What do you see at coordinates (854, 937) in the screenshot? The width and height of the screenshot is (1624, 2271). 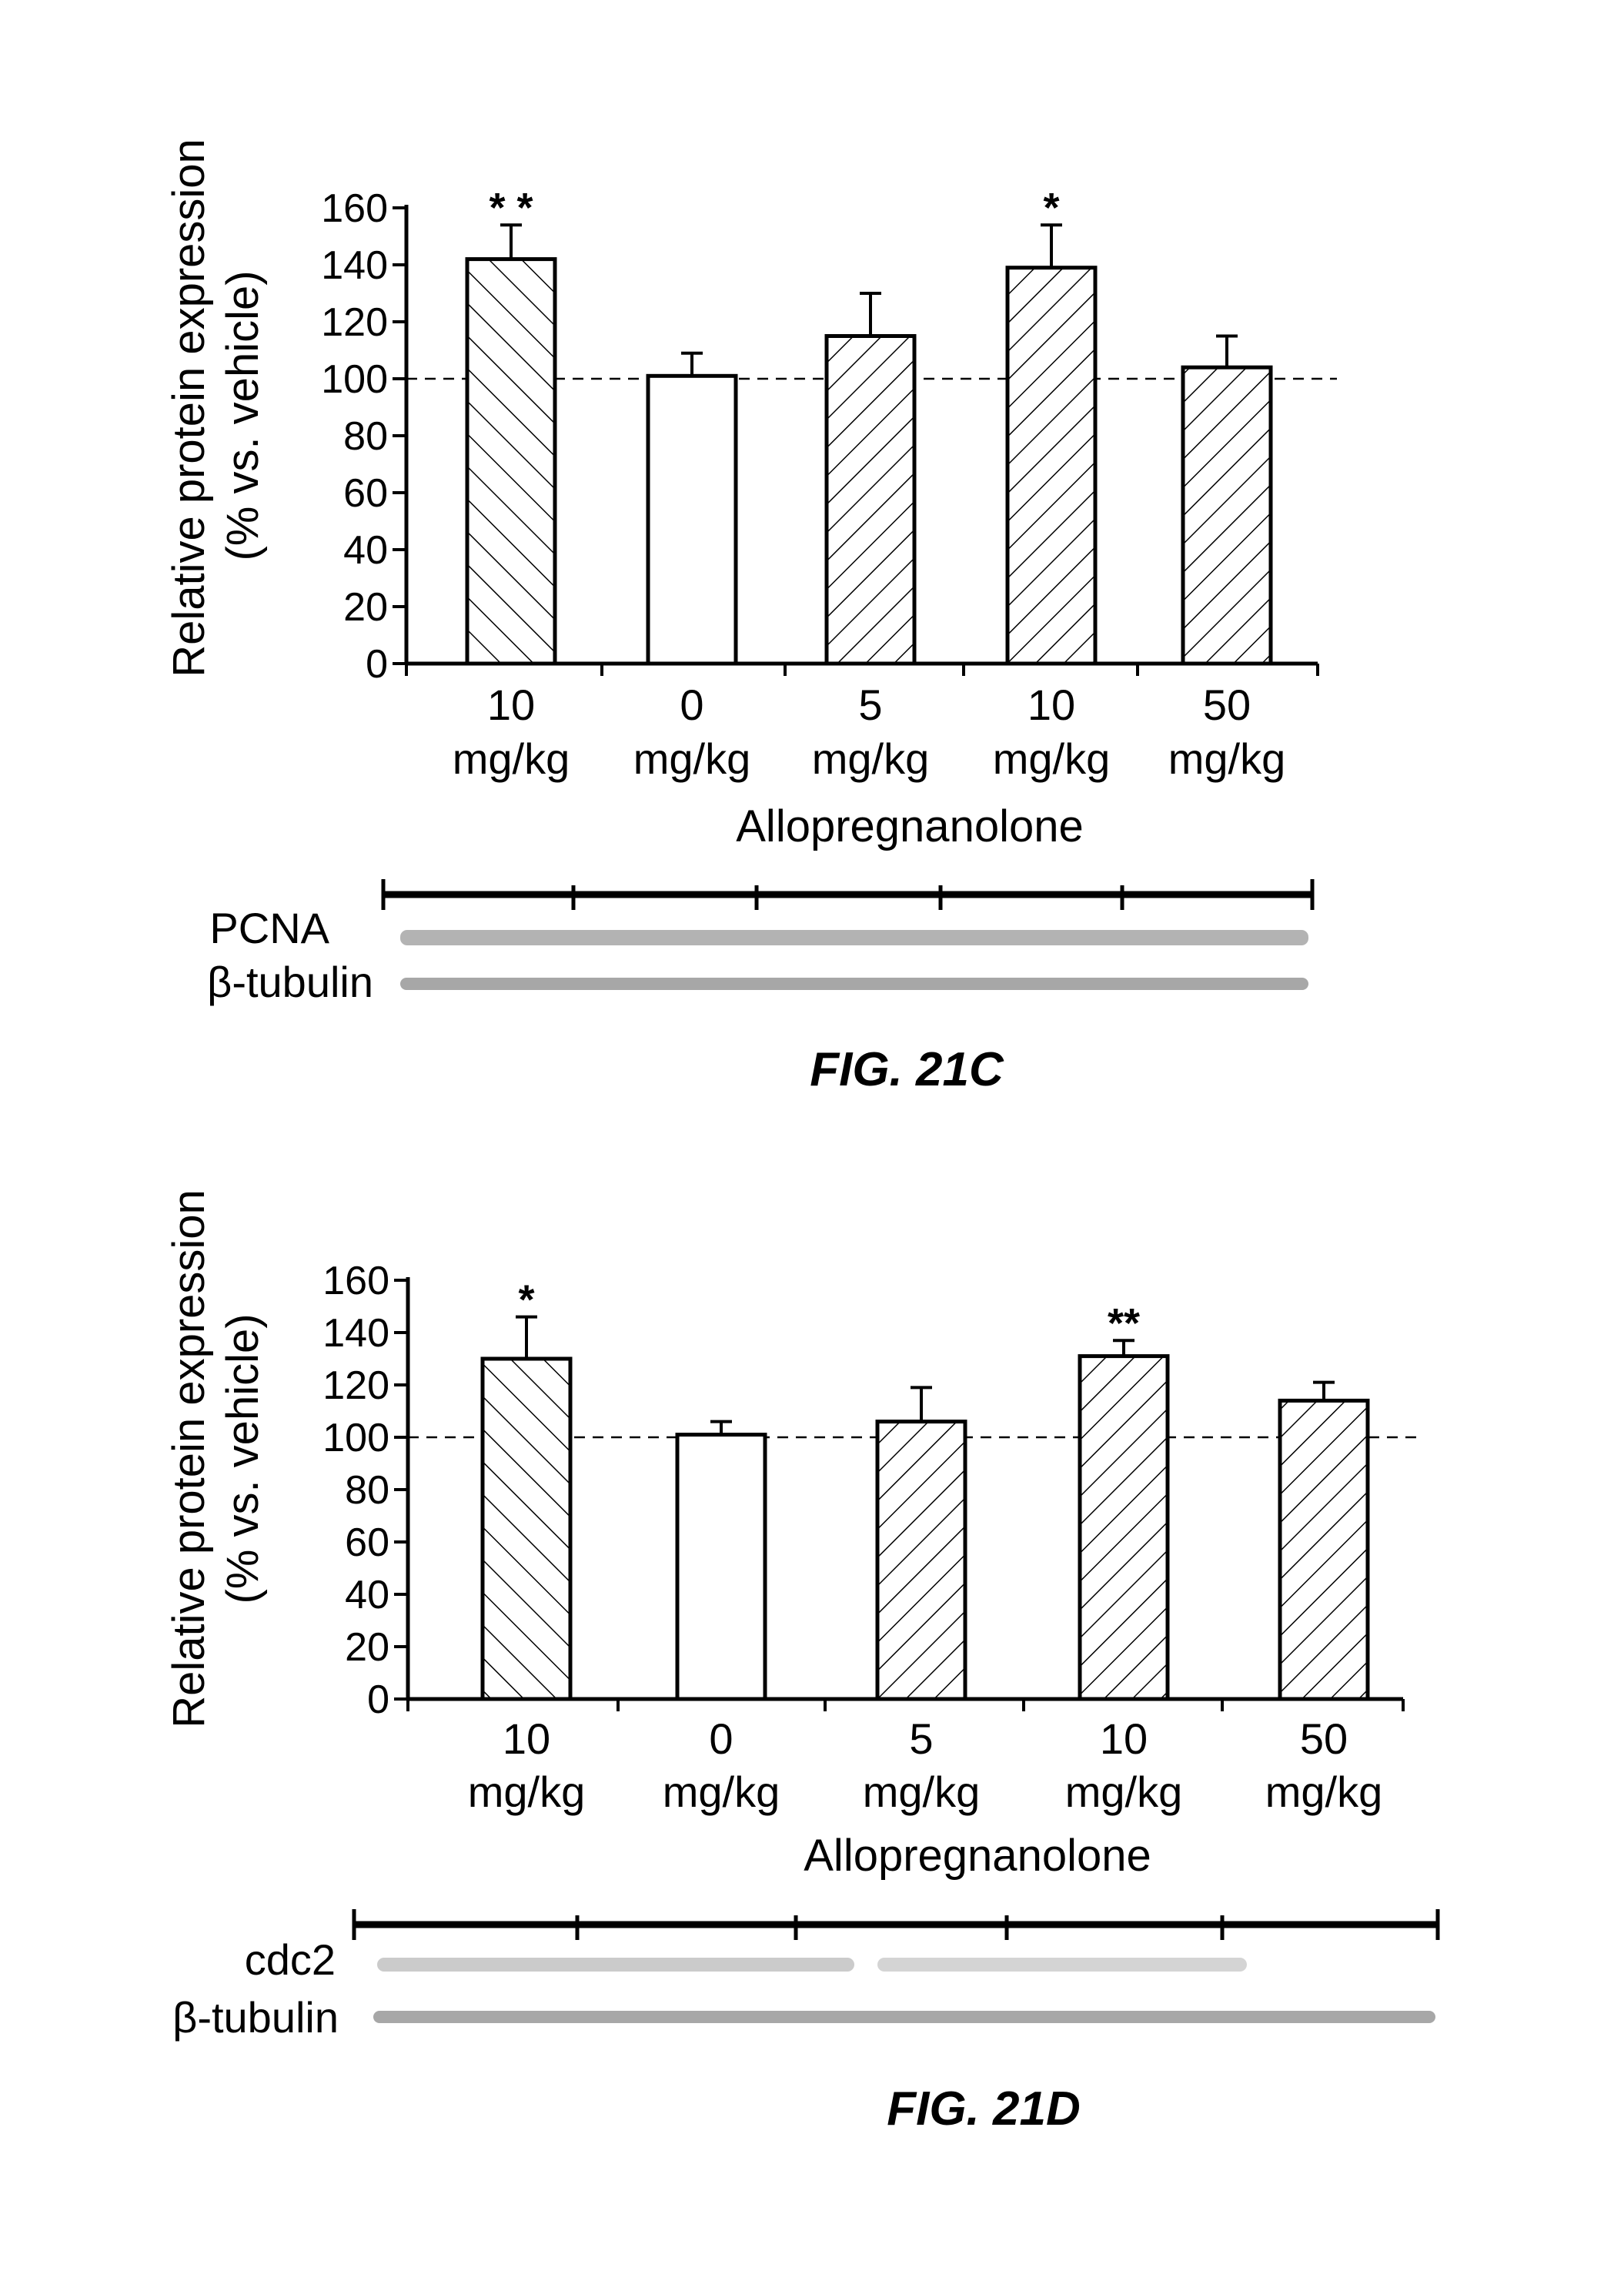 I see `pcna-band` at bounding box center [854, 937].